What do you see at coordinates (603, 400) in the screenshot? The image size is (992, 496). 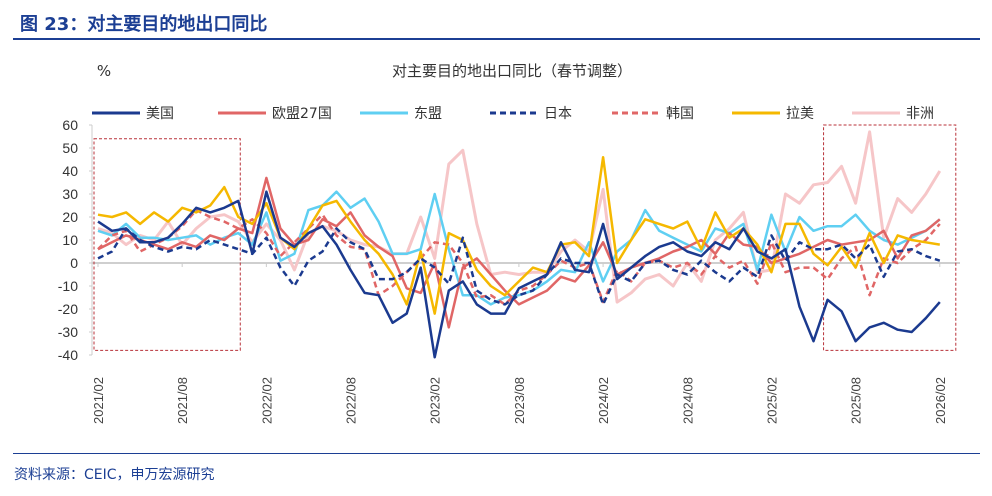 I see `x-tick-label: 2024/02` at bounding box center [603, 400].